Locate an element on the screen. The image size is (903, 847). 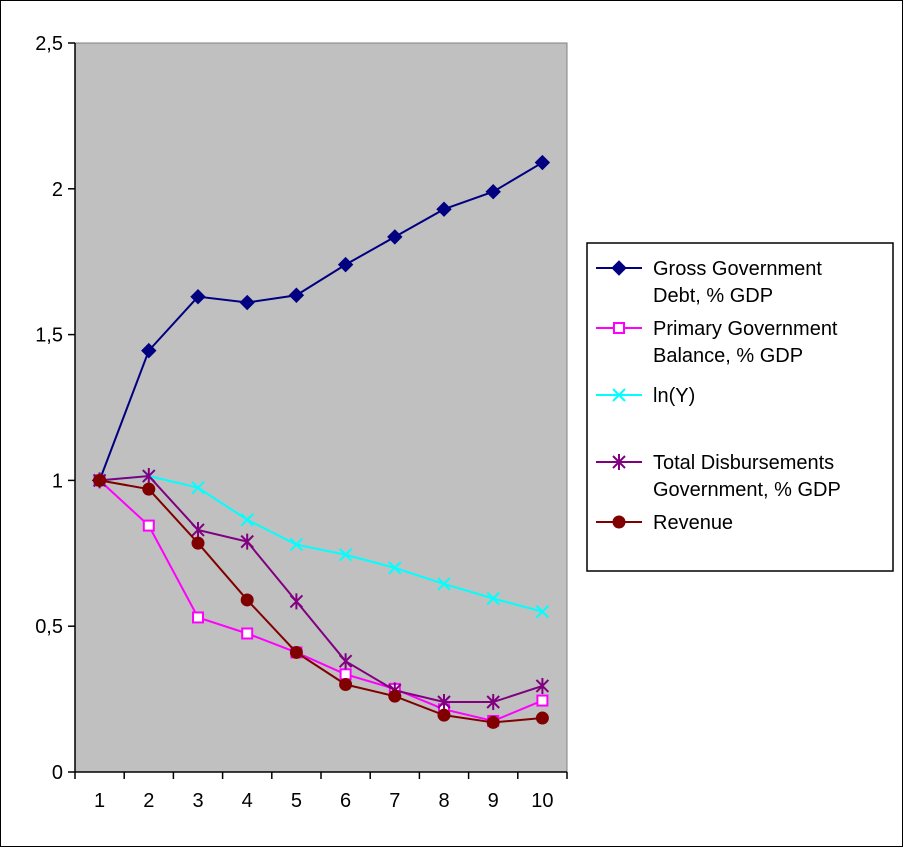
legend-box is located at coordinates (740, 407).